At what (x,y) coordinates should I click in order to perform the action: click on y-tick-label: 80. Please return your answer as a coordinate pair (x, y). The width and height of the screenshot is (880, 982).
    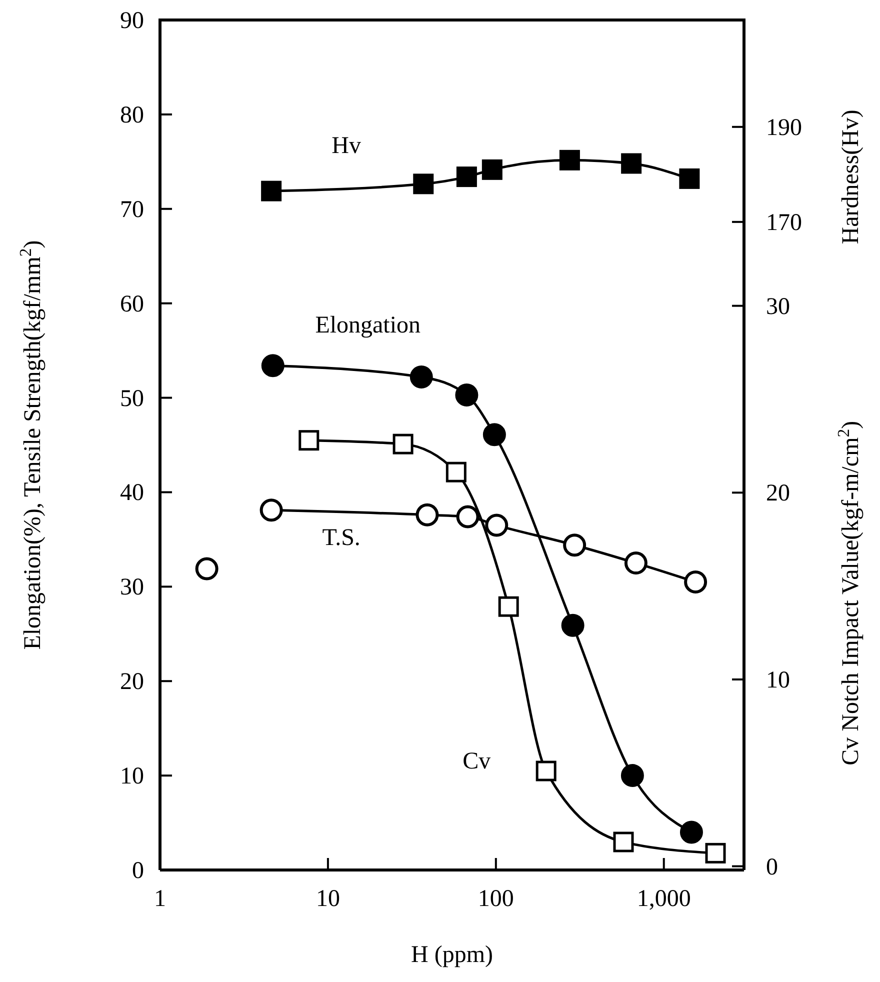
    Looking at the image, I should click on (132, 115).